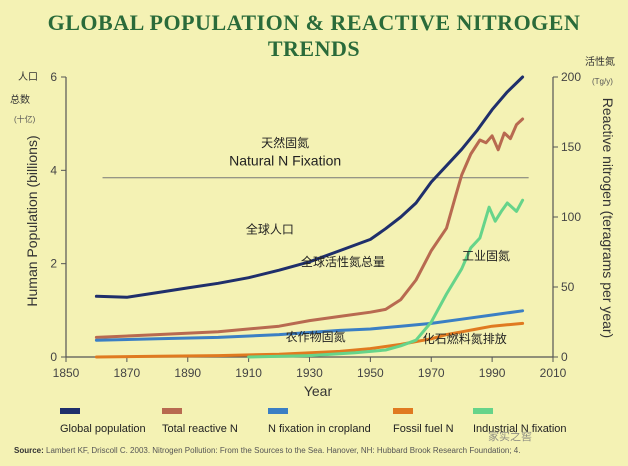 This screenshot has height=466, width=628. Describe the element at coordinates (319, 429) in the screenshot. I see `legend-label: N fixation in cropland` at that location.